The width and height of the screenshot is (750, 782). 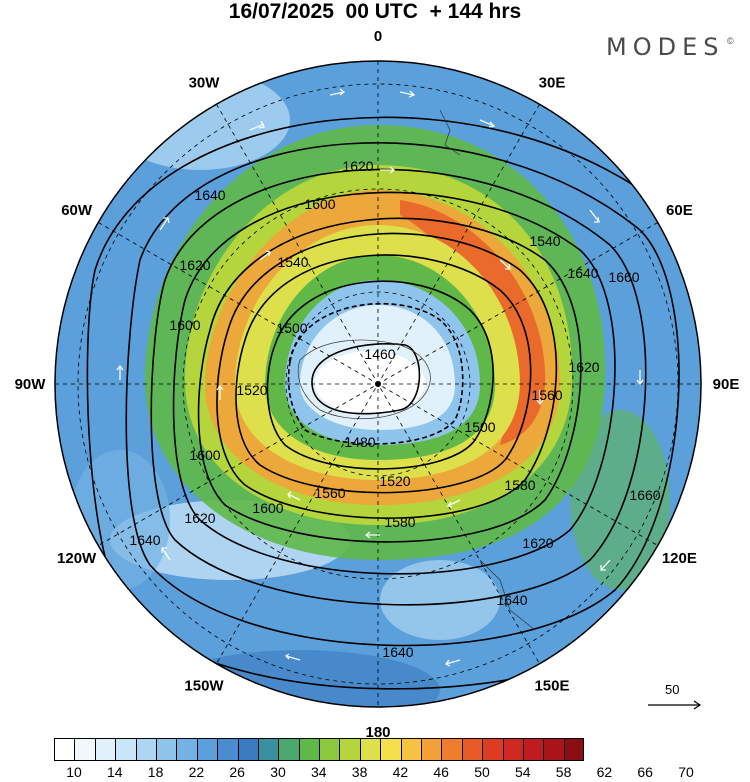 I want to click on brand-logo: MODES, so click(x=665, y=47).